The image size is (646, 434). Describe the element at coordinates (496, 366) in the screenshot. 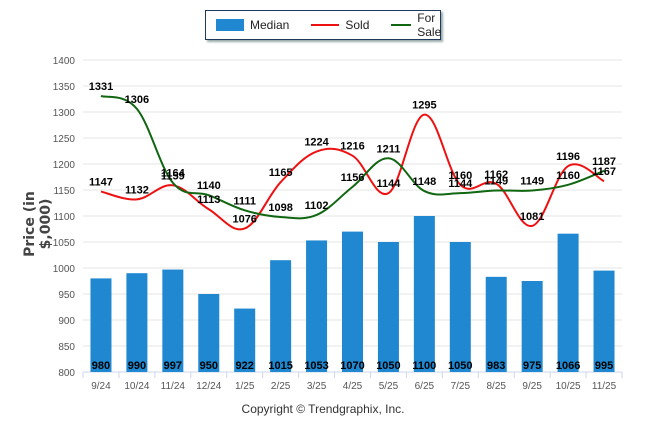

I see `median-bar-label: 983` at that location.